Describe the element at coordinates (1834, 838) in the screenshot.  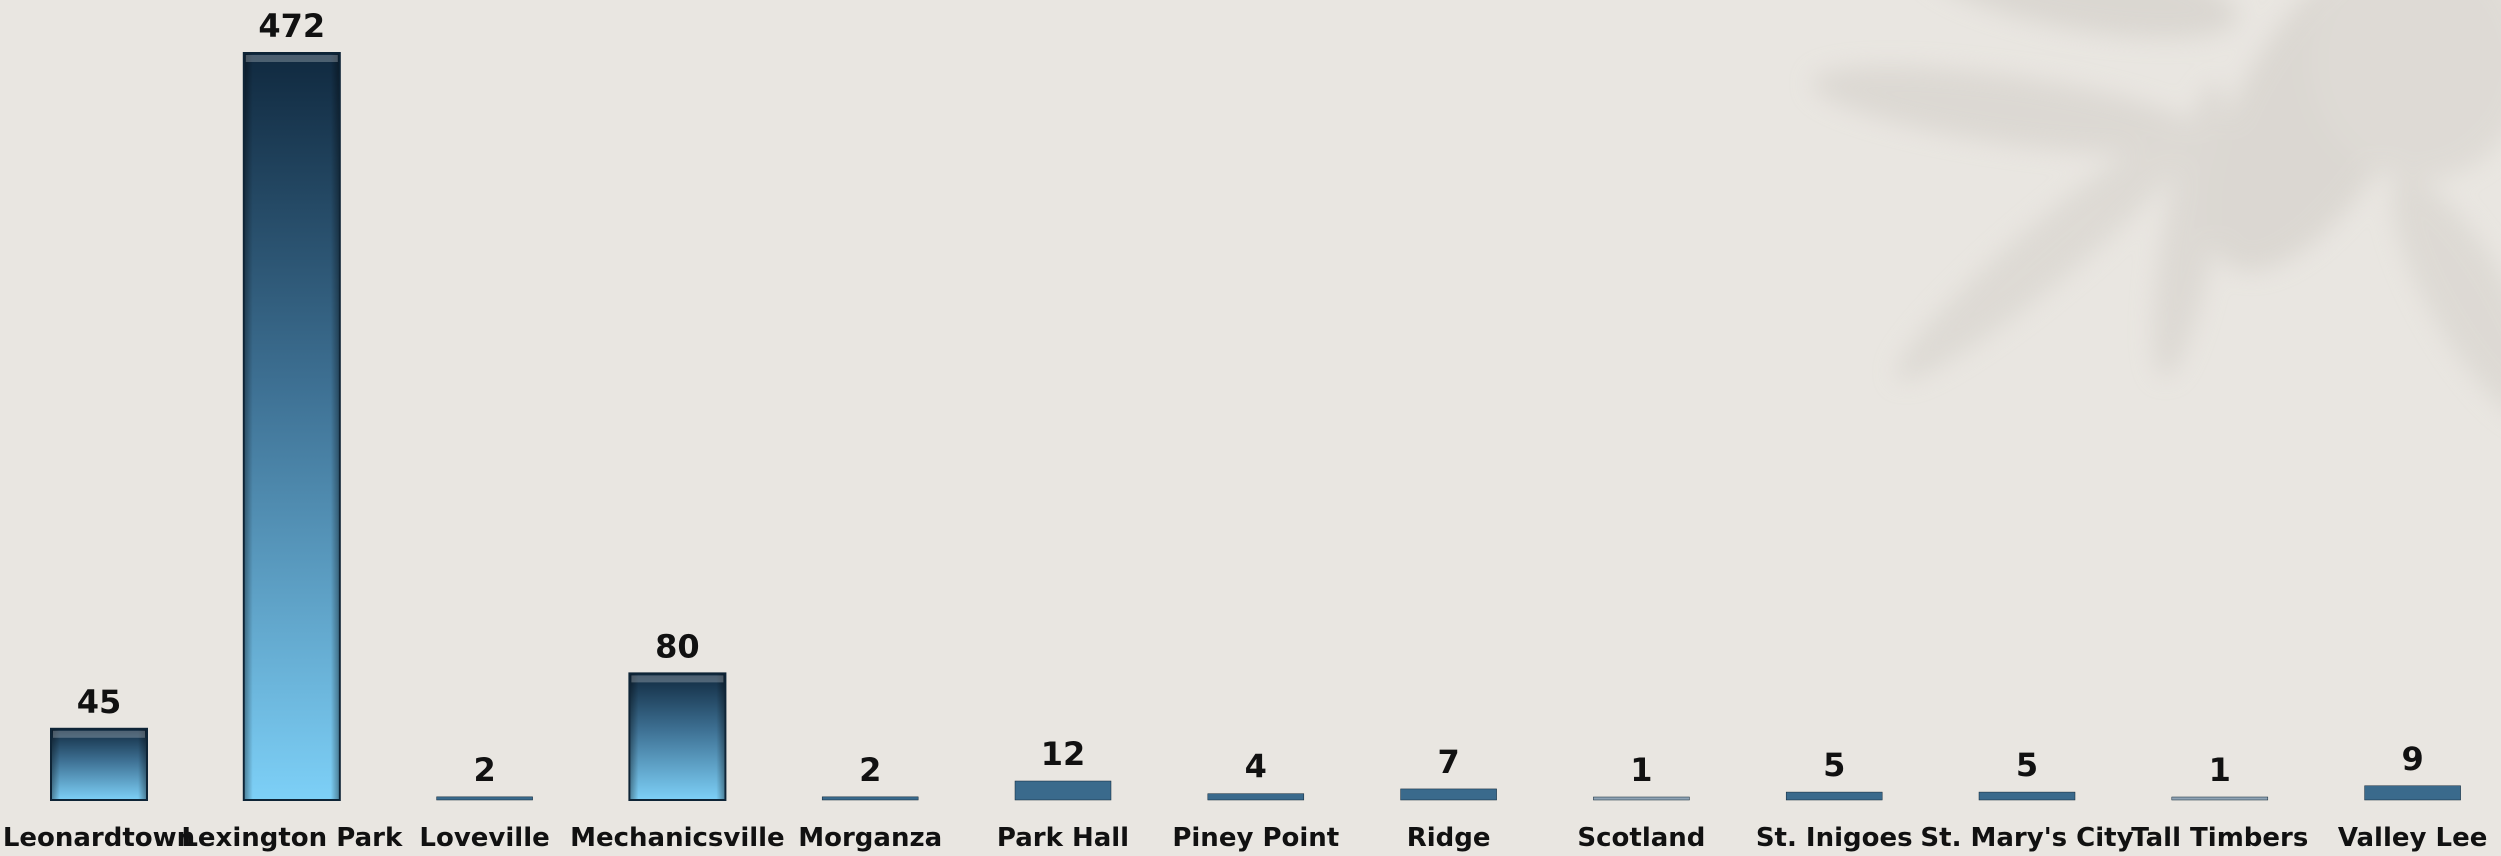
I see `category-label: St. Inigoes` at that location.